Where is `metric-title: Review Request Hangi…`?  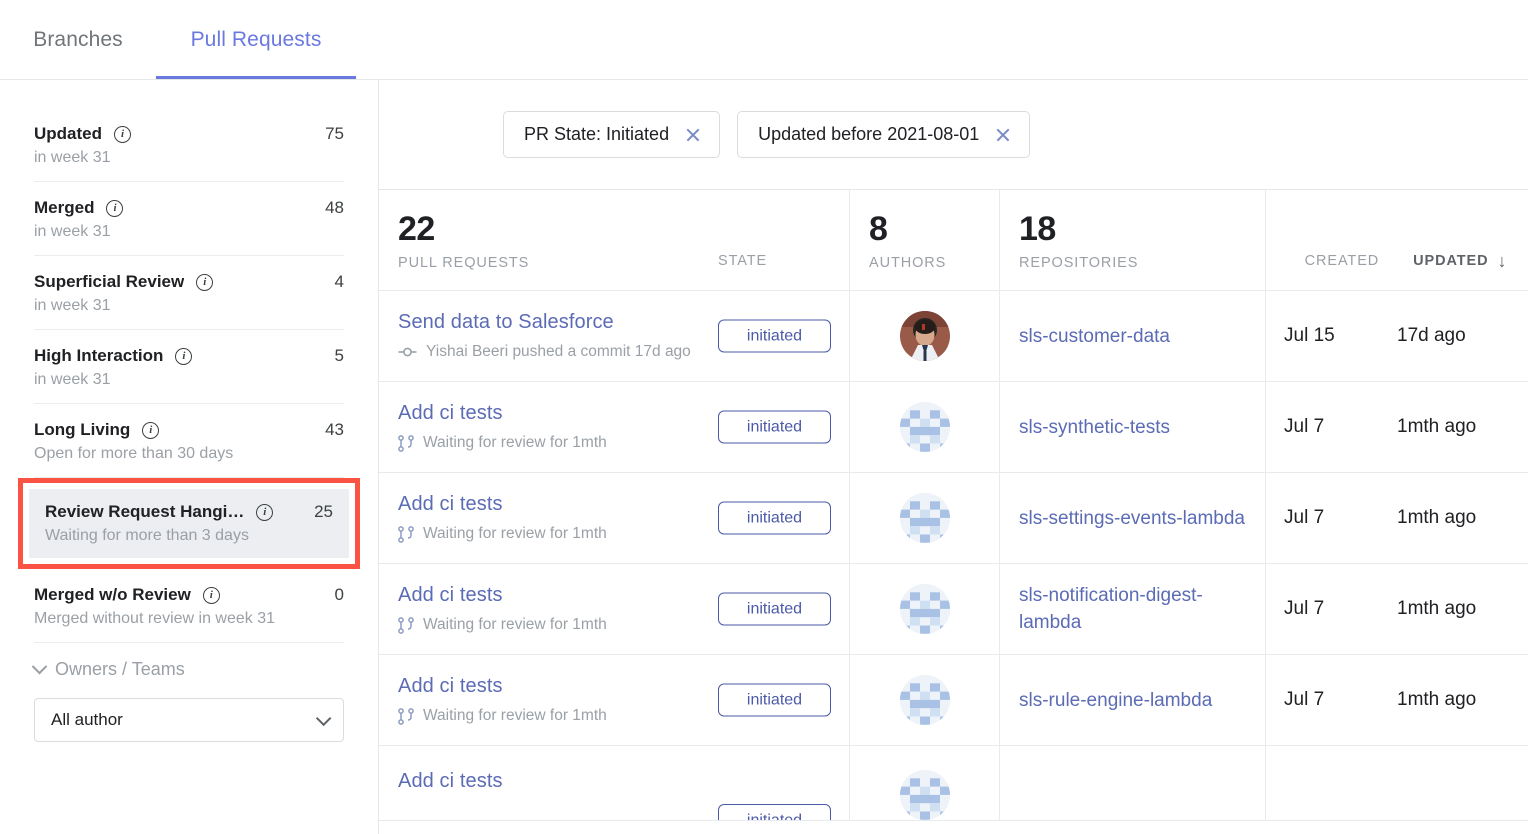 metric-title: Review Request Hangi… is located at coordinates (145, 511).